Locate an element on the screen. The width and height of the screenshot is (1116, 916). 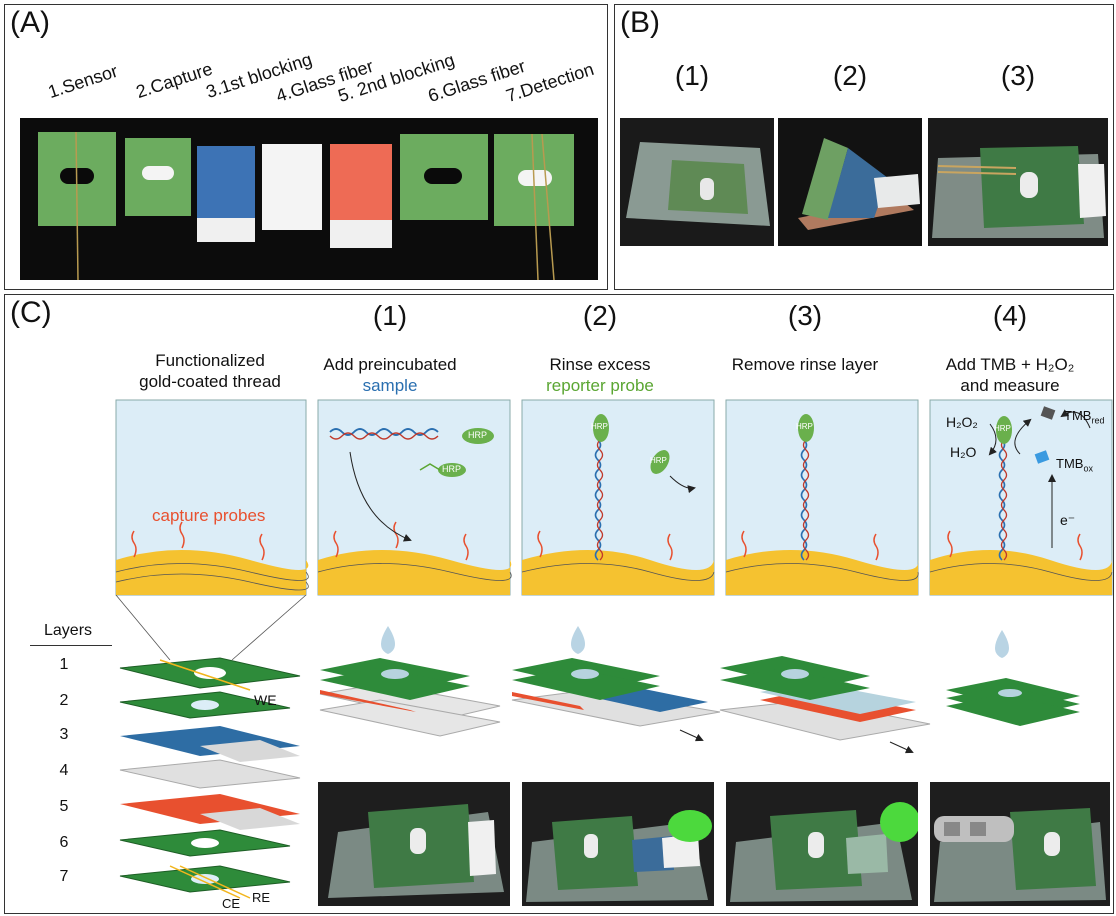
col2-caption-line1: Rinse excess is located at coordinates (600, 364).